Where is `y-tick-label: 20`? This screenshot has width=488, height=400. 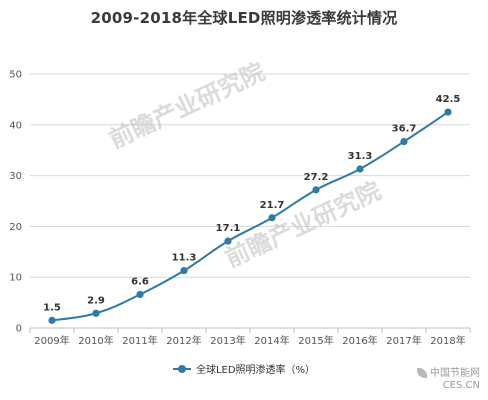 y-tick-label: 20 is located at coordinates (15, 227).